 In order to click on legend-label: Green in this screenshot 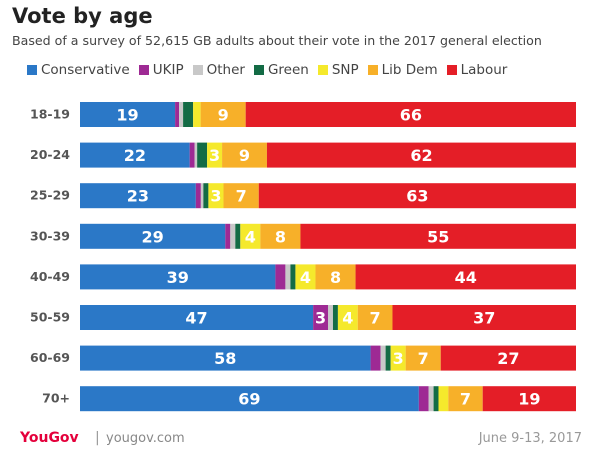, I will do `click(288, 70)`.